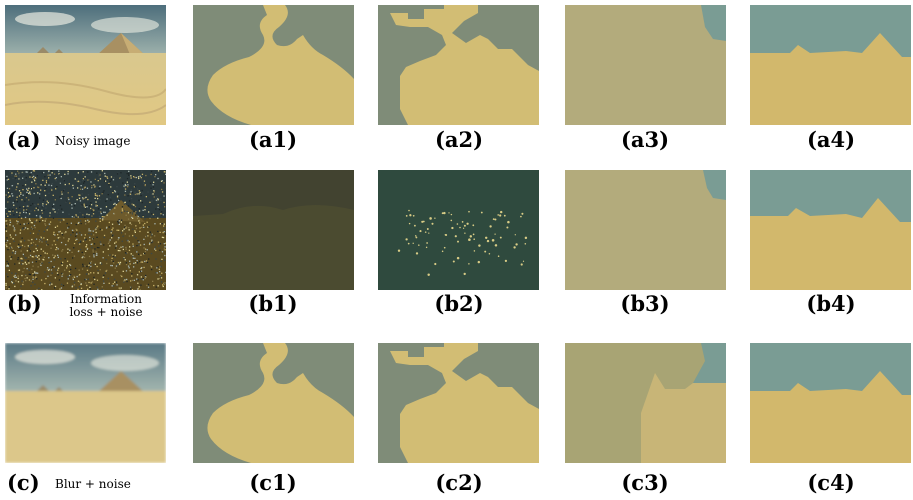 Image resolution: width=913 pixels, height=500 pixels. What do you see at coordinates (645, 482) in the screenshot?
I see `caption-c3: (c3)` at bounding box center [645, 482].